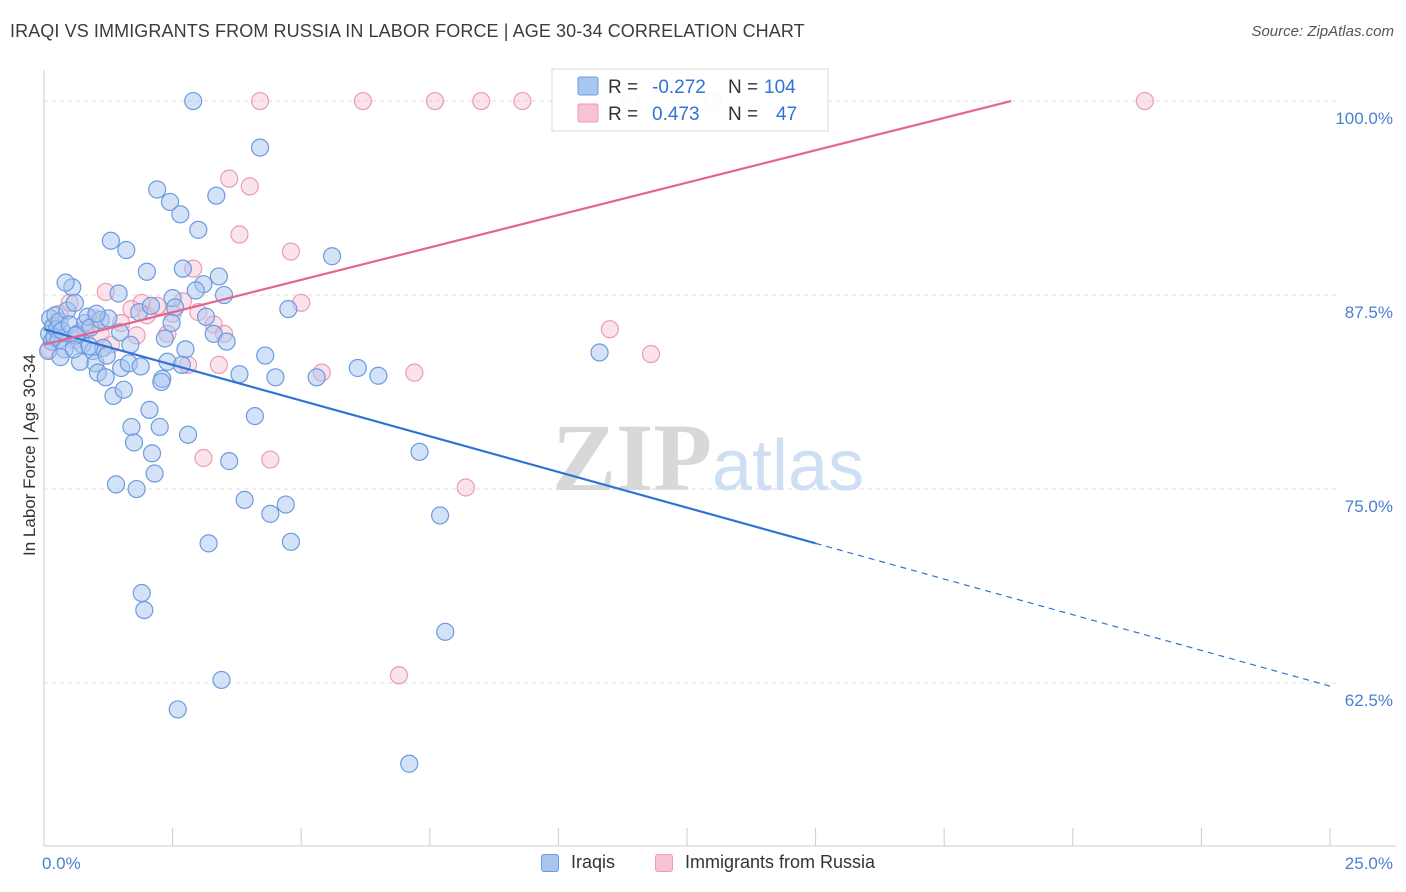 The image size is (1406, 892). I want to click on legend-r-value-1: -0.272, so click(679, 87).